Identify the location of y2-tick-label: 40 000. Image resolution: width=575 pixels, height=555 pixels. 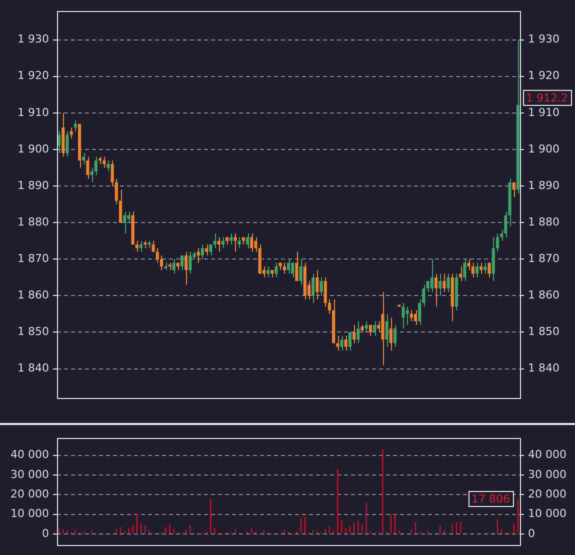
(547, 455).